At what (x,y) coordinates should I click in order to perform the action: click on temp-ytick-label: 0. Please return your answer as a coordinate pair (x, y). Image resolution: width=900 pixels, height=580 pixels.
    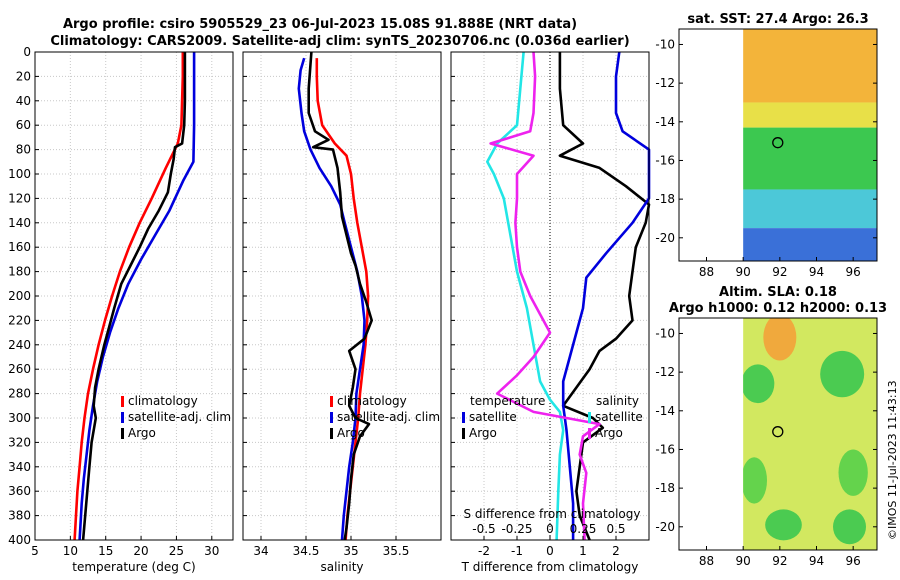
    Looking at the image, I should click on (27, 52).